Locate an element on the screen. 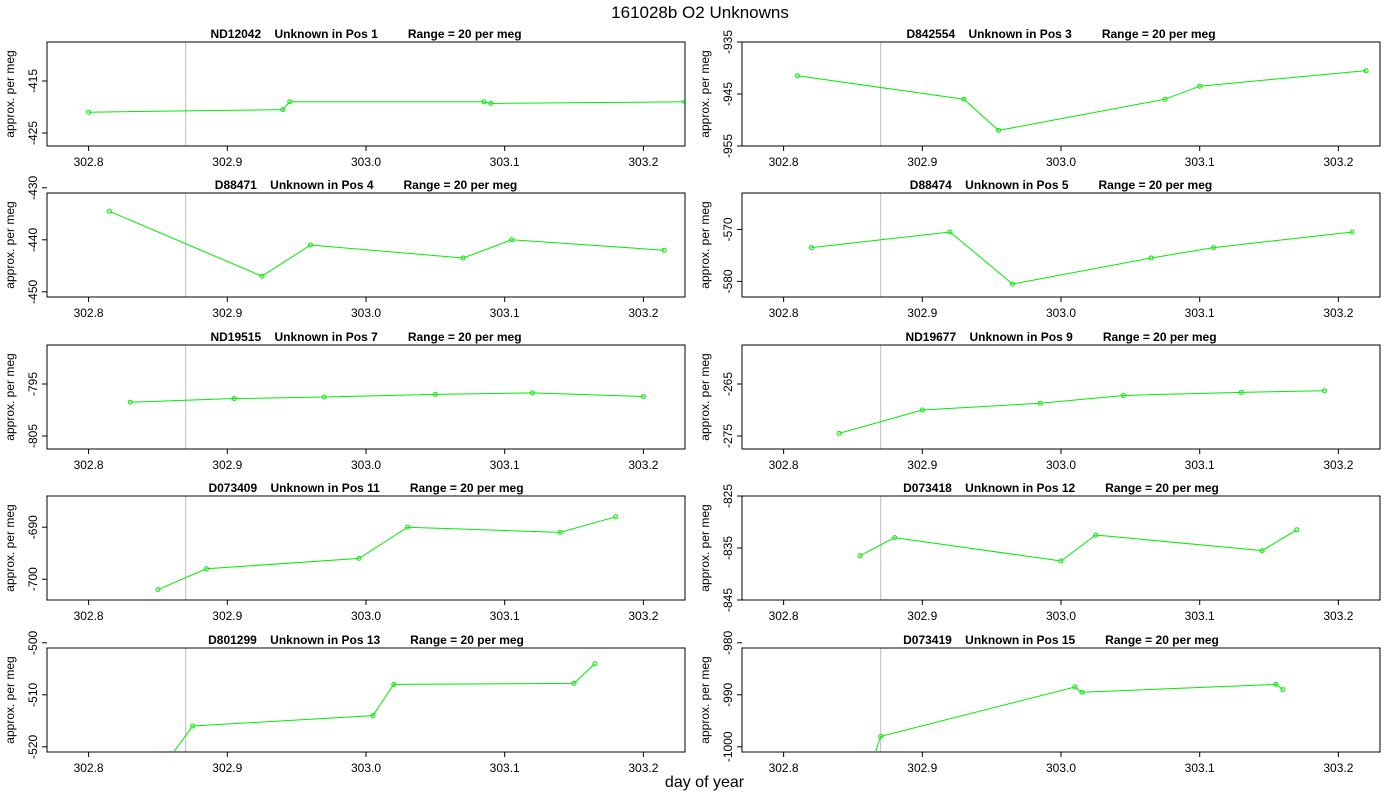  y-tick-label: -430 is located at coordinates (33, 187).